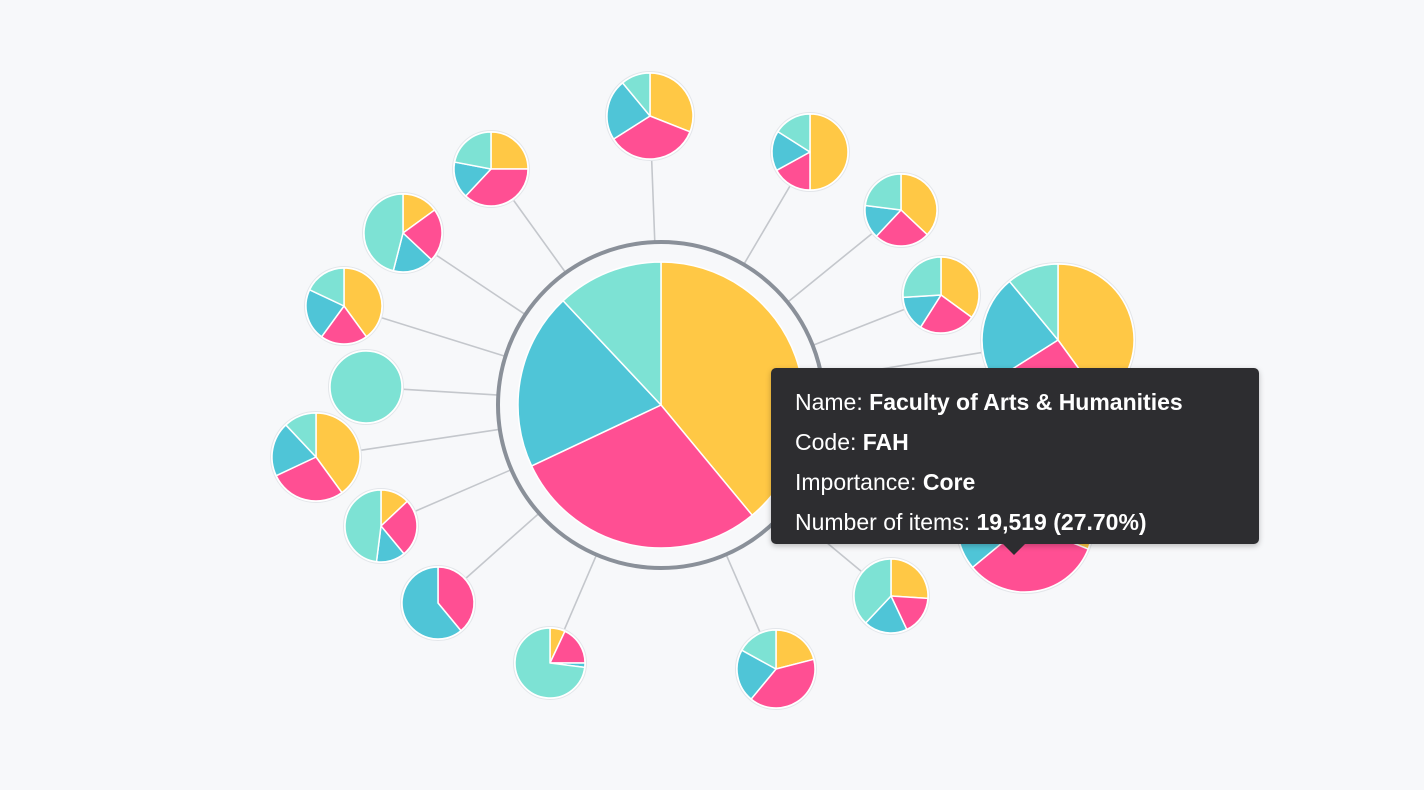  I want to click on satellite-2-slice-teal, so click(794, 133).